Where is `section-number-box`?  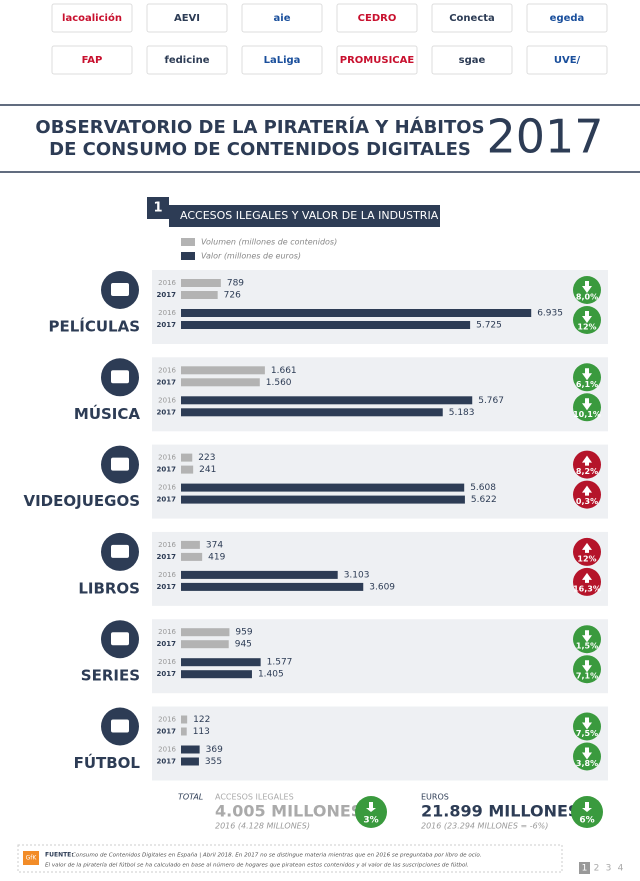 section-number-box is located at coordinates (158, 208).